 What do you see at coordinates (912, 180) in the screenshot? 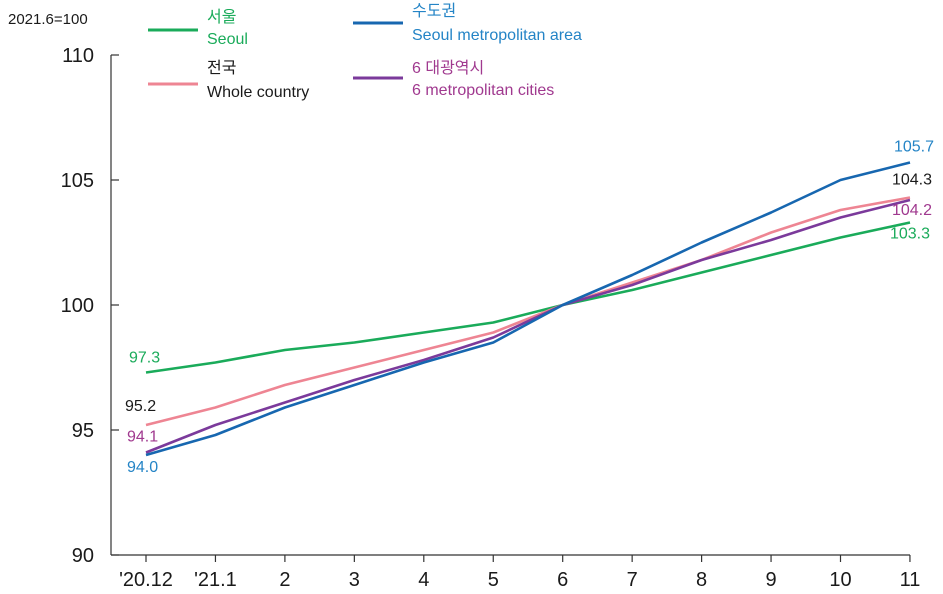
I see `data-label-whole-last: 104.3` at bounding box center [912, 180].